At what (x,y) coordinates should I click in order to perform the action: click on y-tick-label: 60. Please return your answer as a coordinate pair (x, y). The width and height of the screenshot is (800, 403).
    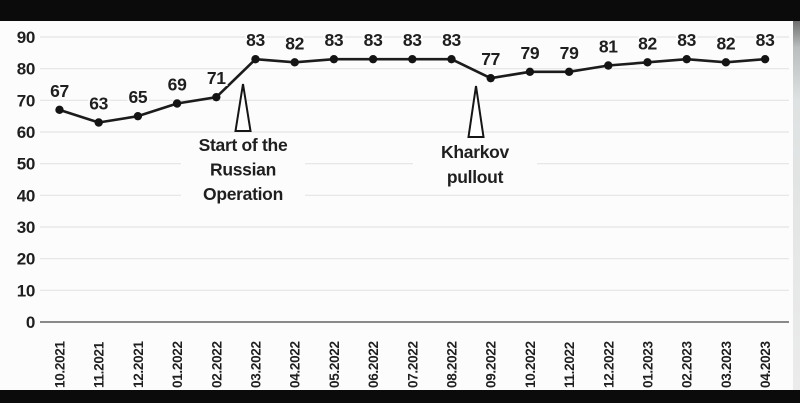
    Looking at the image, I should click on (26, 132).